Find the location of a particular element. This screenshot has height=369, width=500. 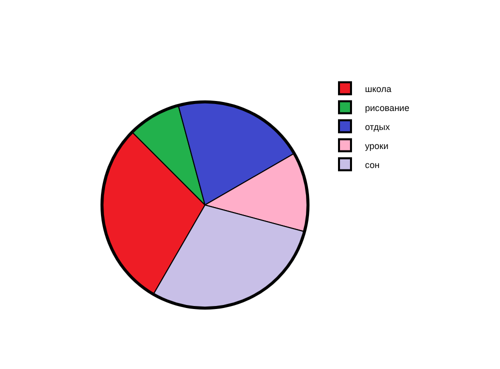

legend-label: сон is located at coordinates (372, 165).